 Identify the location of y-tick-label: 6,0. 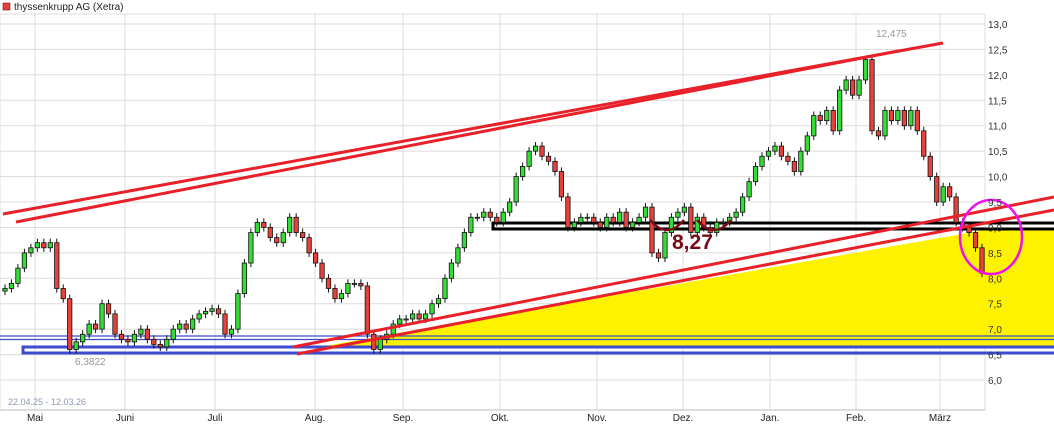
(995, 381).